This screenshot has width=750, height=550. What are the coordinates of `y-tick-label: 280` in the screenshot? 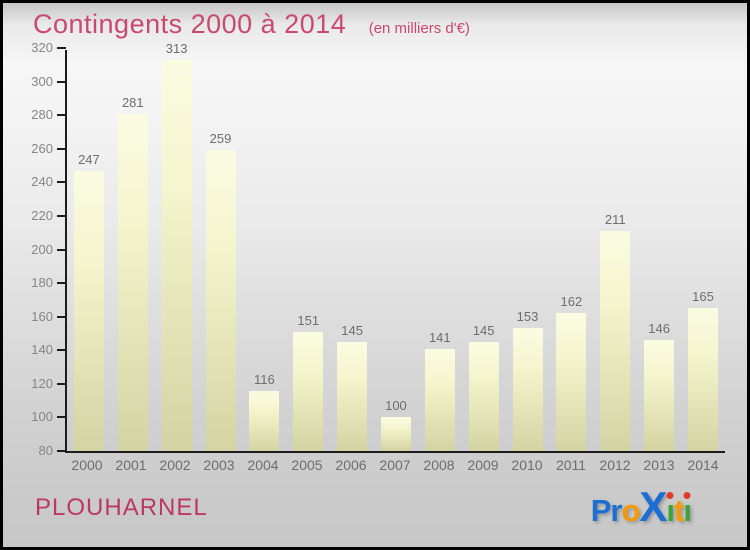 It's located at (42, 115).